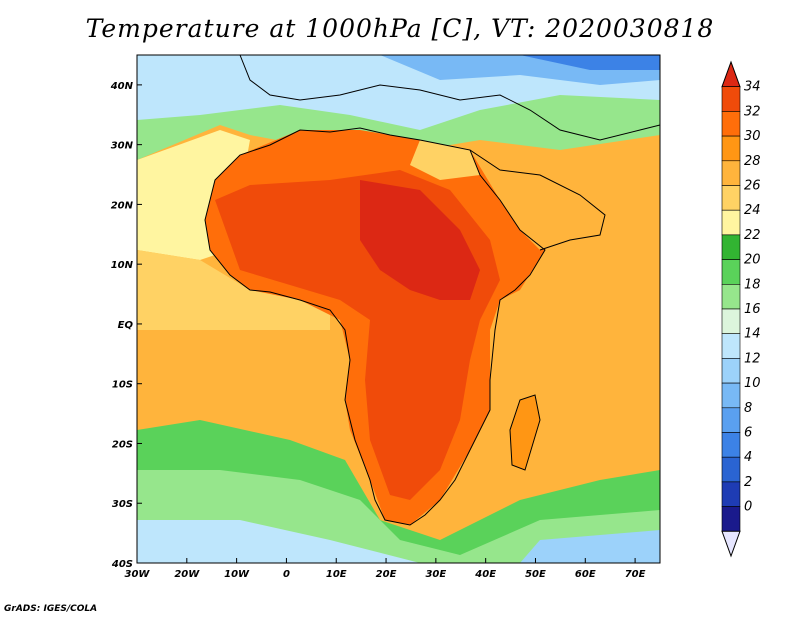  What do you see at coordinates (752, 309) in the screenshot?
I see `colorbar-label: 16` at bounding box center [752, 309].